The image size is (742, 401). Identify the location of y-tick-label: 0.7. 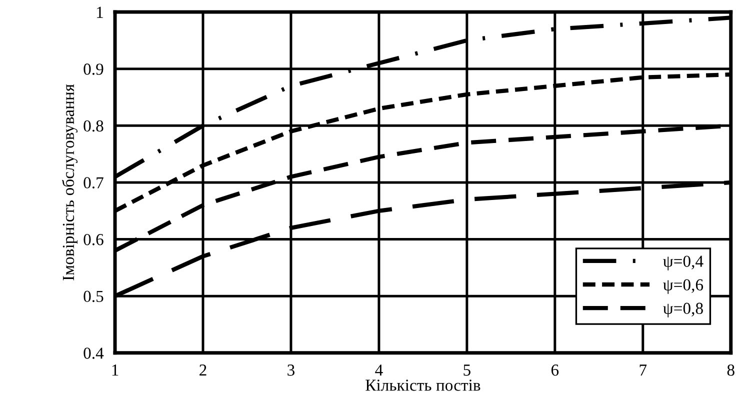
(94, 182).